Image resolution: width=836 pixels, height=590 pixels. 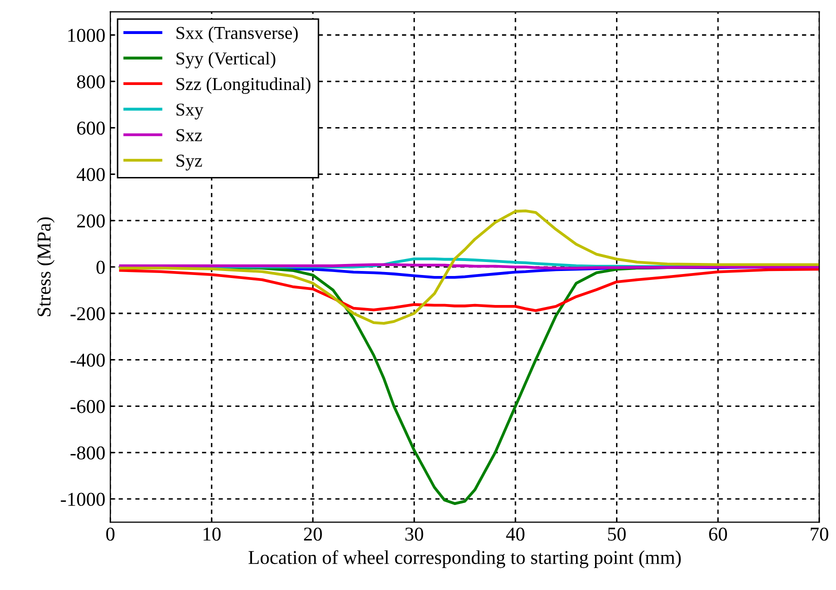 What do you see at coordinates (91, 221) in the screenshot?
I see `y-tick-label: 200` at bounding box center [91, 221].